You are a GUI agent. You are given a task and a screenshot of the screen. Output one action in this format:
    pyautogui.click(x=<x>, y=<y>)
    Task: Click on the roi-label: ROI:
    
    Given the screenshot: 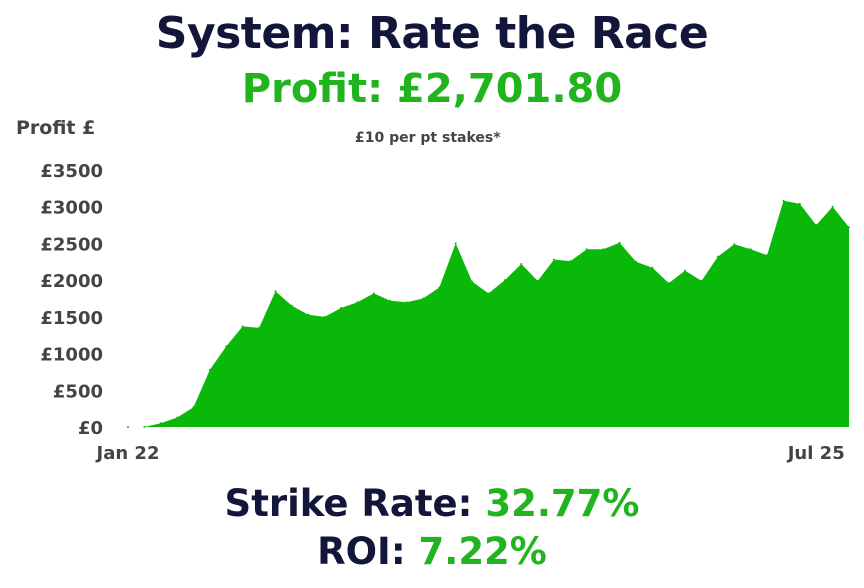 What is the action you would take?
    pyautogui.click(x=361, y=551)
    